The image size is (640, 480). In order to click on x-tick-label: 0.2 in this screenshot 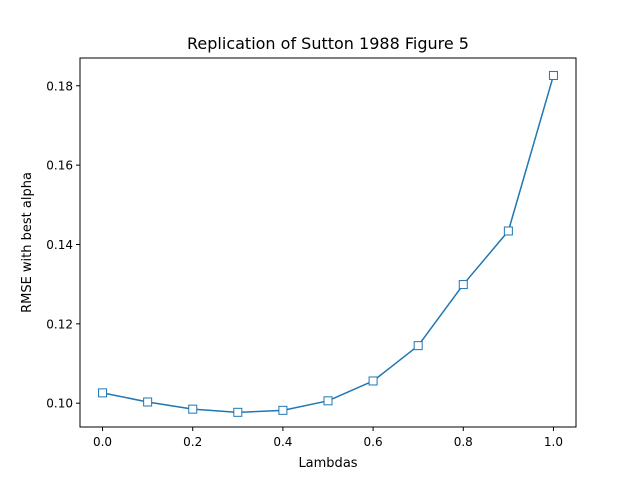, I will do `click(192, 442)`.